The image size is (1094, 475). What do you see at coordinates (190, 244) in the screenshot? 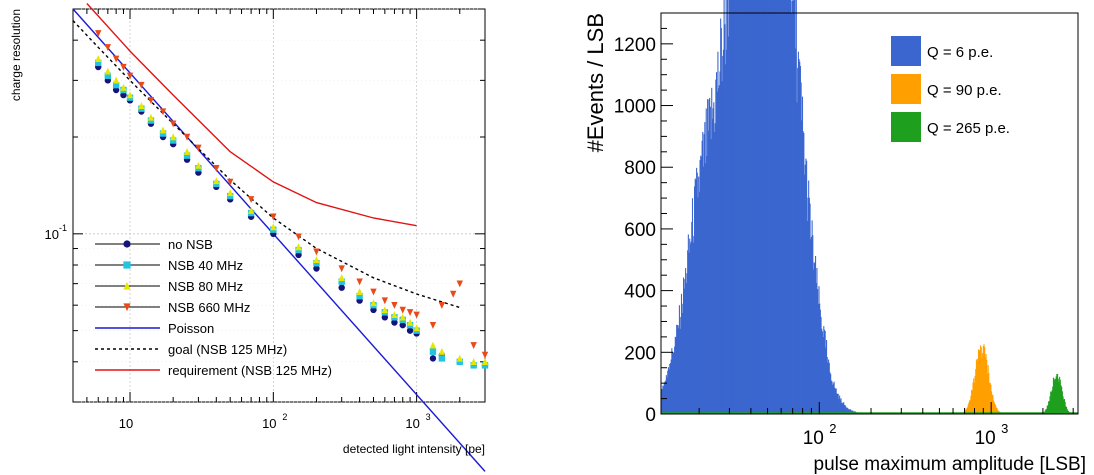
I see `legend-label: no NSB` at bounding box center [190, 244].